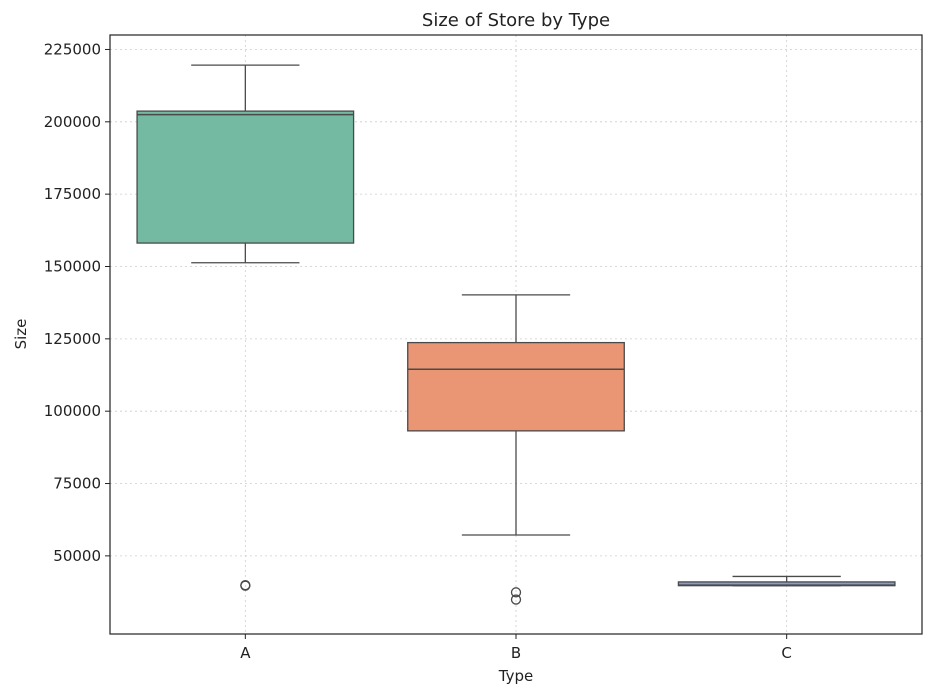 This screenshot has width=936, height=696. What do you see at coordinates (516, 449) in the screenshot?
I see `box-b` at bounding box center [516, 449].